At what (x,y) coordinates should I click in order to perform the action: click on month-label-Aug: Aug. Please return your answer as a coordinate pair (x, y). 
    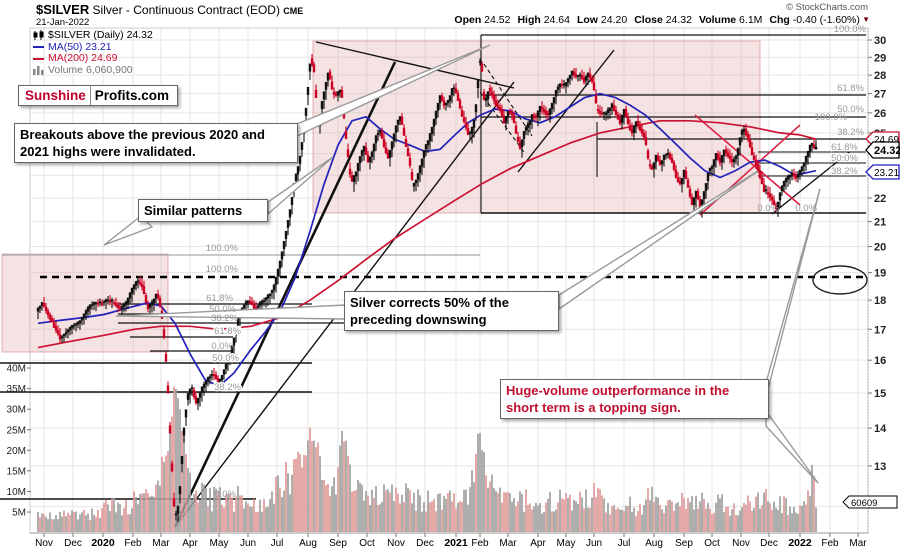
    Looking at the image, I should click on (308, 543).